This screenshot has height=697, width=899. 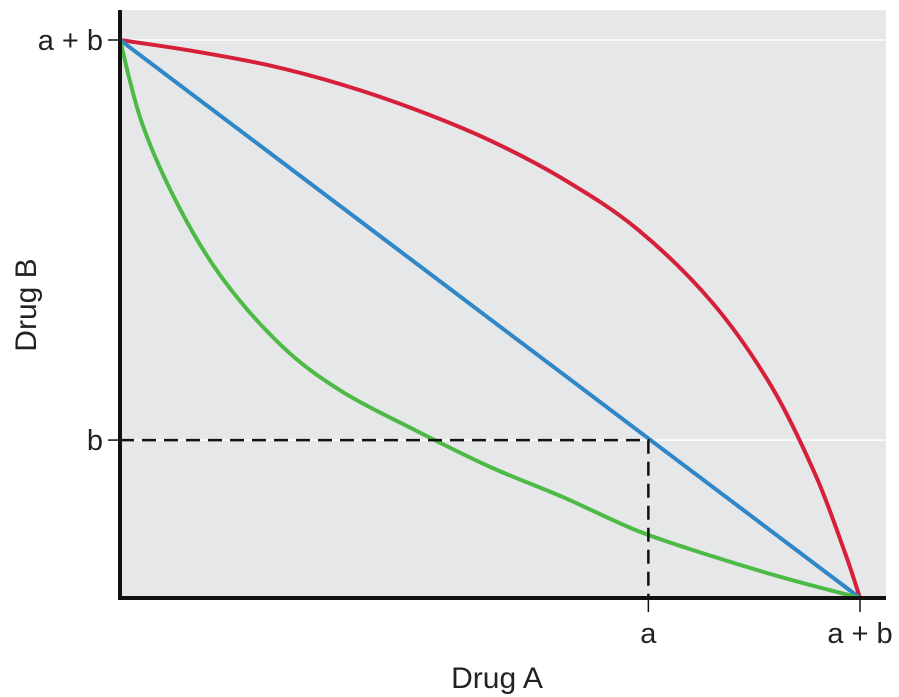 I want to click on x-tick-label-0: a, so click(x=648, y=634).